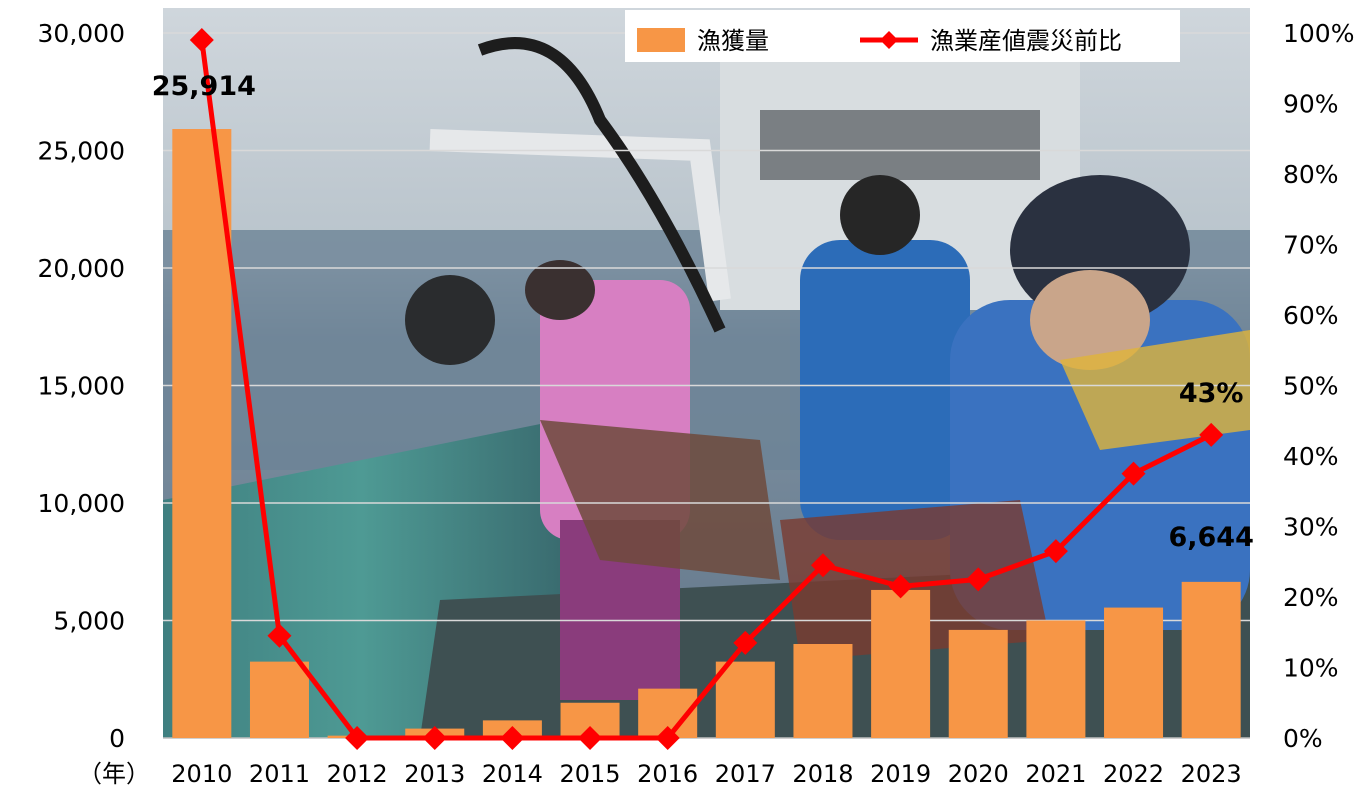 This screenshot has width=1371, height=786. What do you see at coordinates (822, 773) in the screenshot?
I see `x-tick-label: 2018` at bounding box center [822, 773].